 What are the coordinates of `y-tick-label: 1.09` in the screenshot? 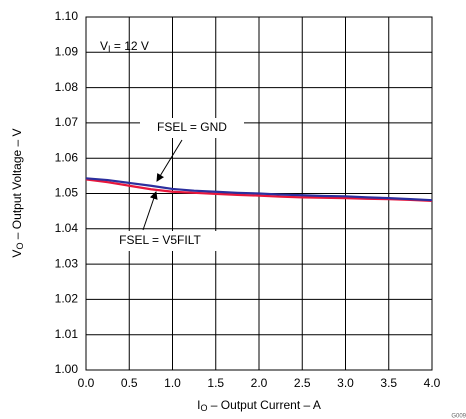 It's located at (67, 51).